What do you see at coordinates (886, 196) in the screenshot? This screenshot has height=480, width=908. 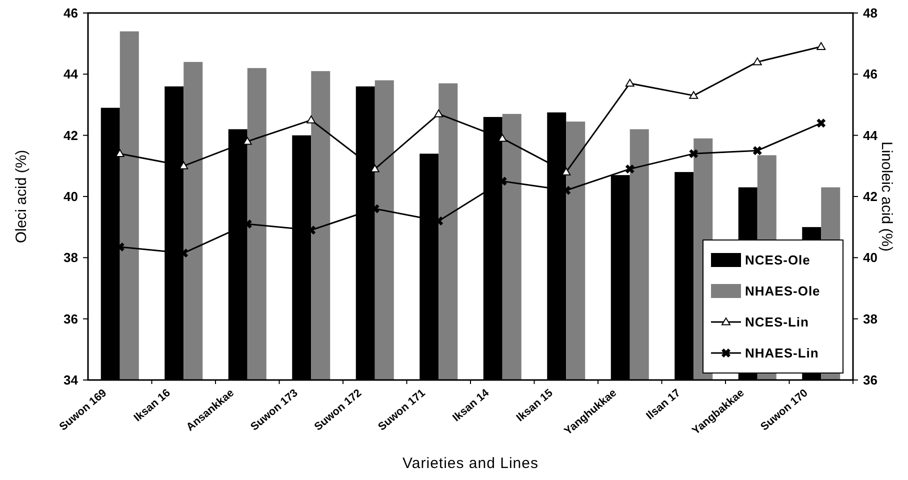 I see `y2-axis-title: Linoleic acid (%)` at bounding box center [886, 196].